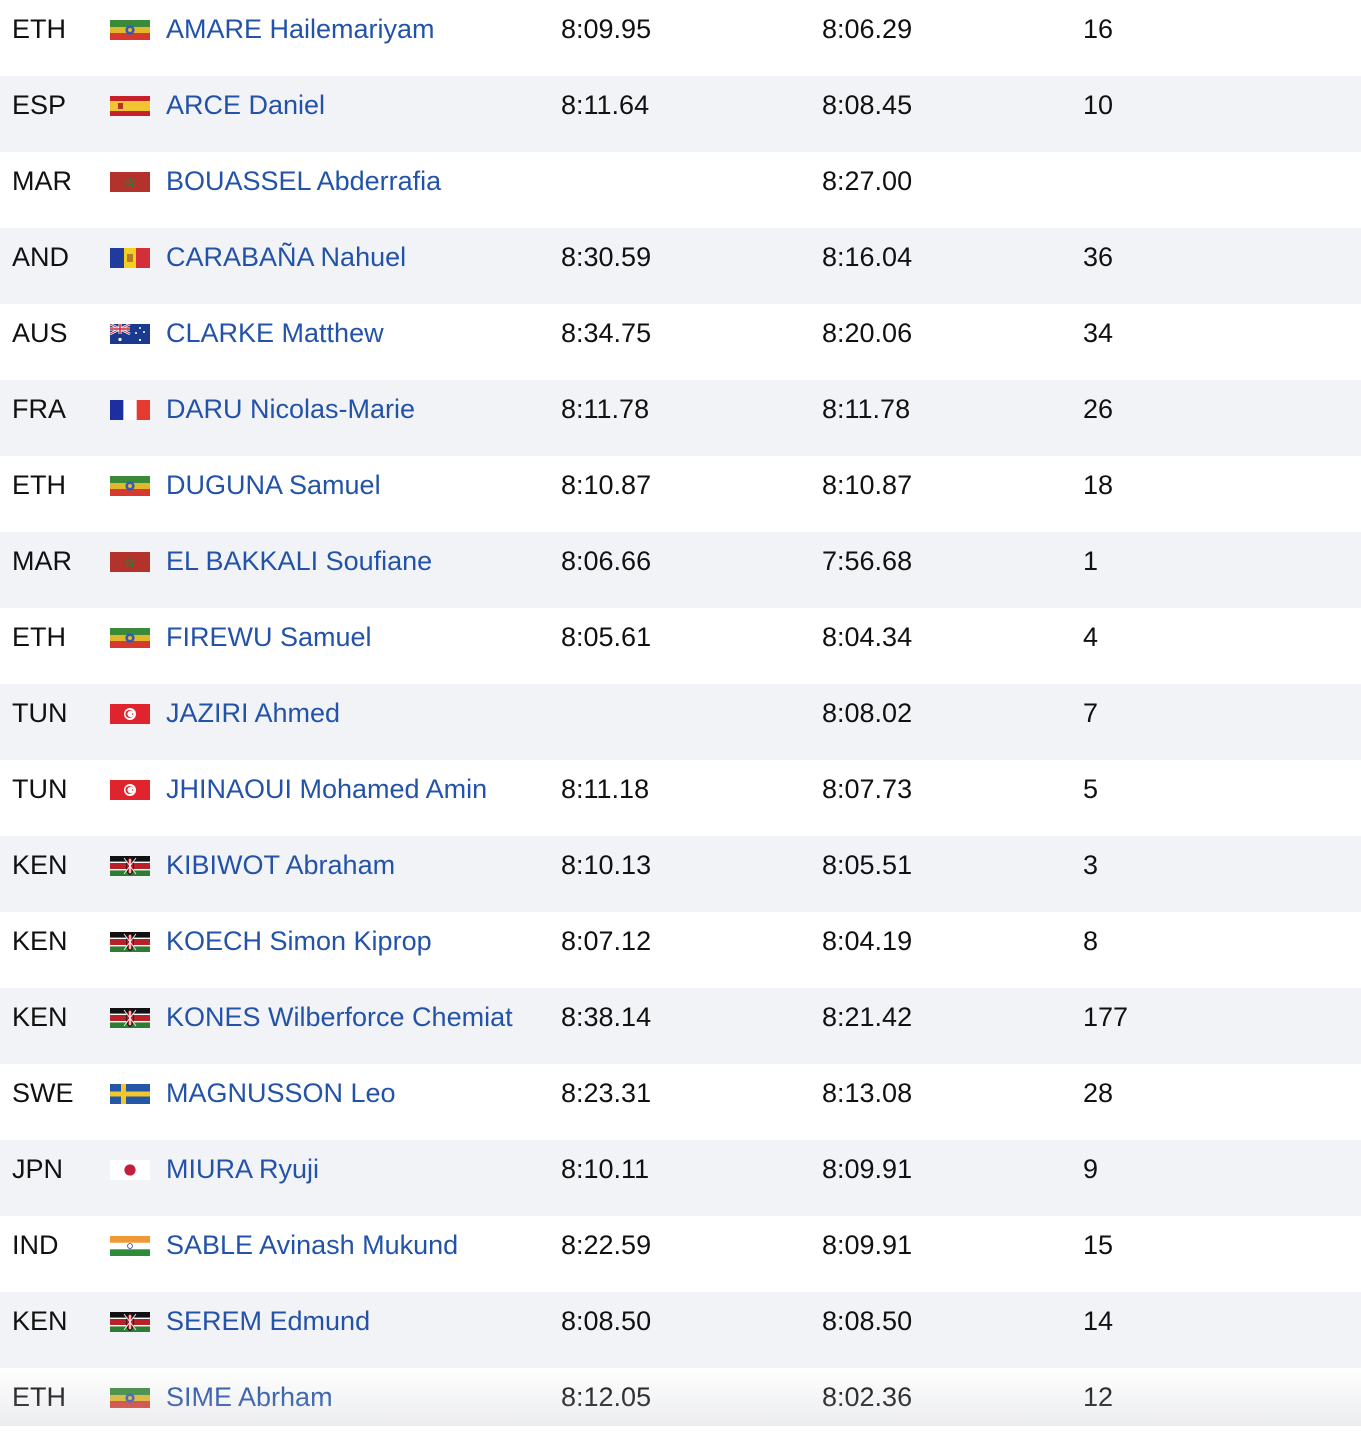 The height and width of the screenshot is (1444, 1361). What do you see at coordinates (867, 1093) in the screenshot?
I see `personal-best: 8:13.08` at bounding box center [867, 1093].